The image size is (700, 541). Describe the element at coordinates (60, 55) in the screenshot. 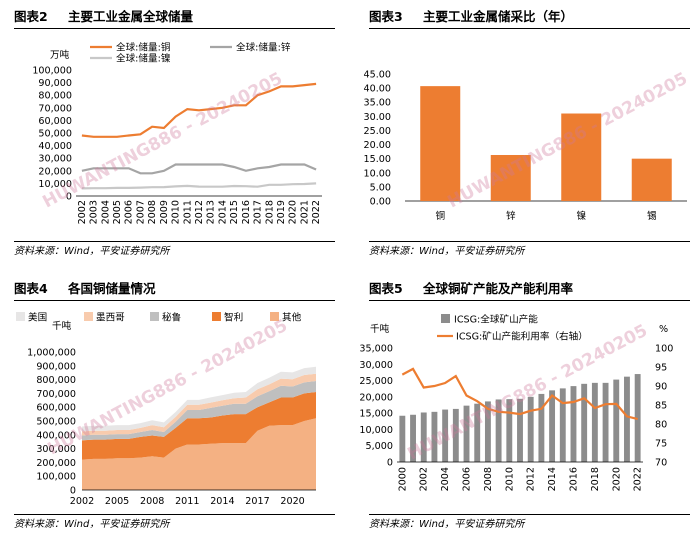

I see `y-axis-unit-label: 万吨` at that location.